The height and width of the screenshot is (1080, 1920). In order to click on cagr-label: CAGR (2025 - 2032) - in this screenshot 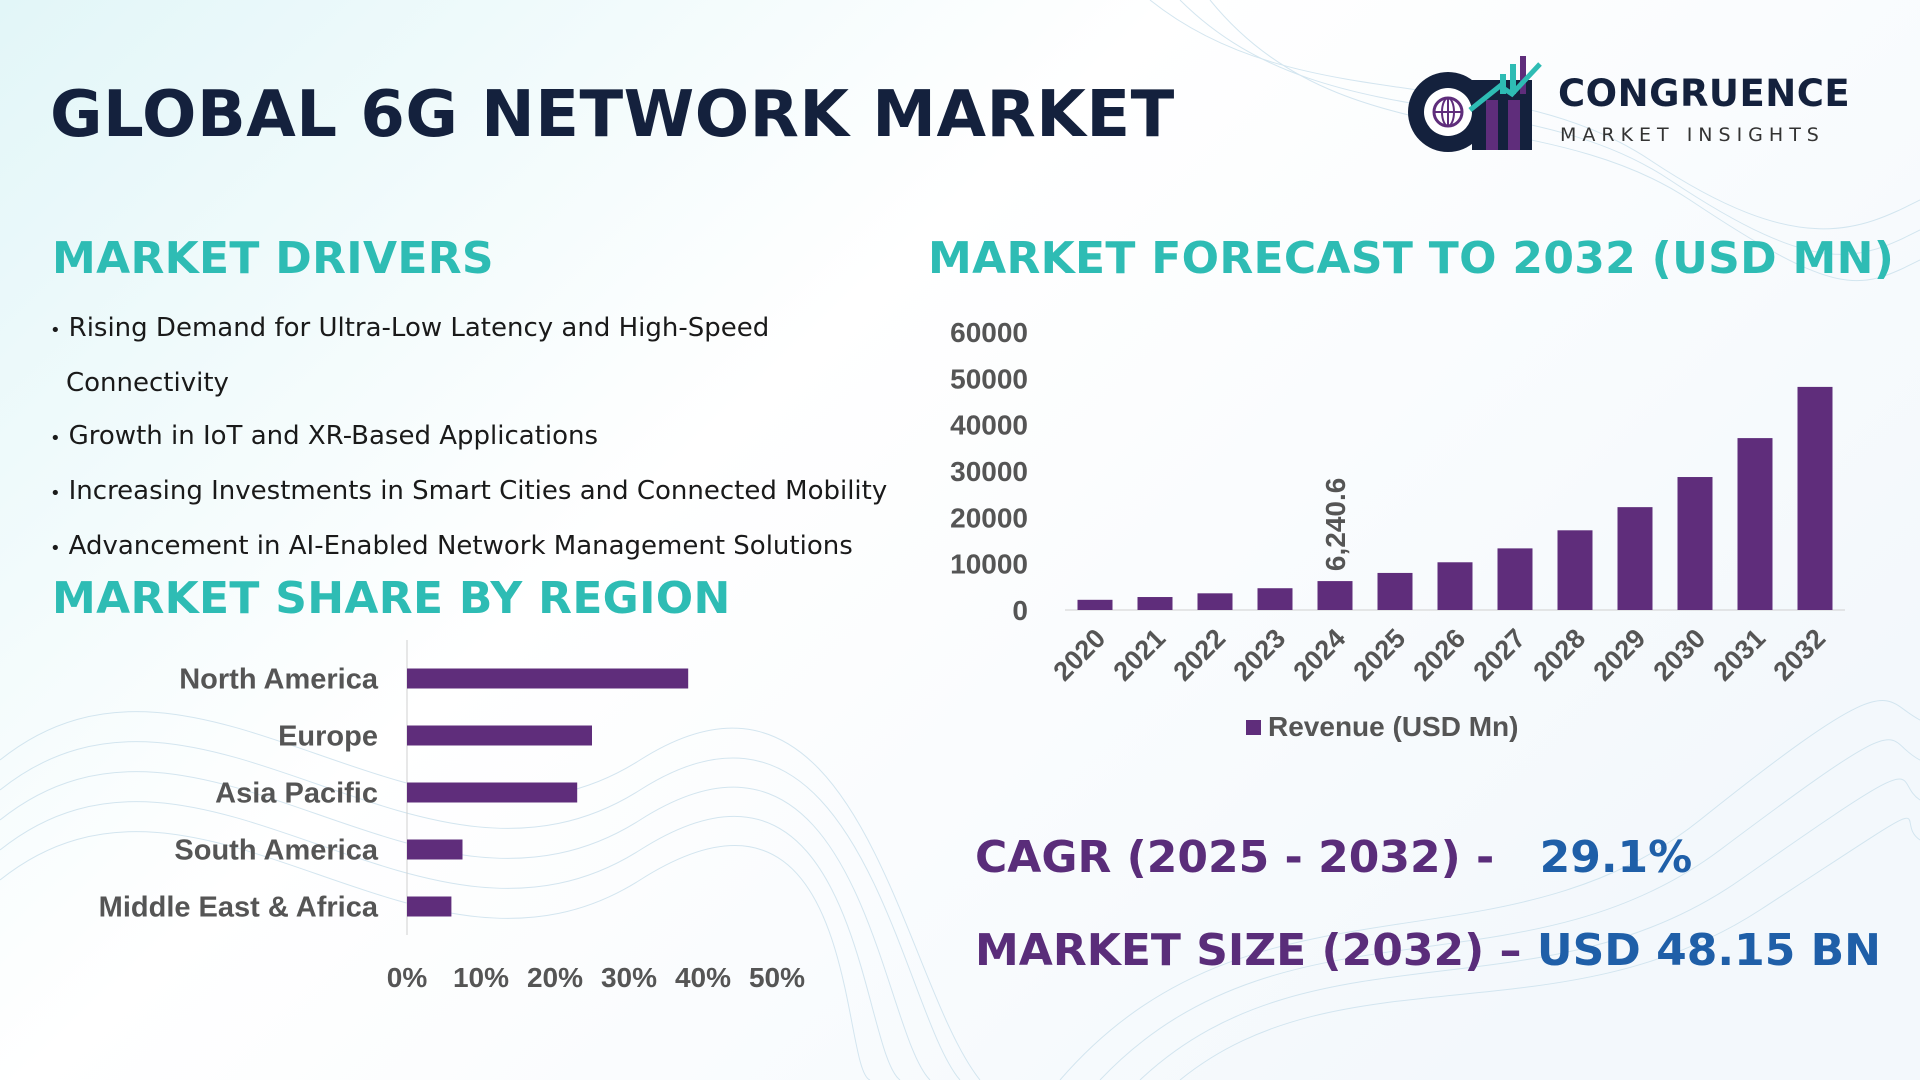, I will do `click(1235, 857)`.